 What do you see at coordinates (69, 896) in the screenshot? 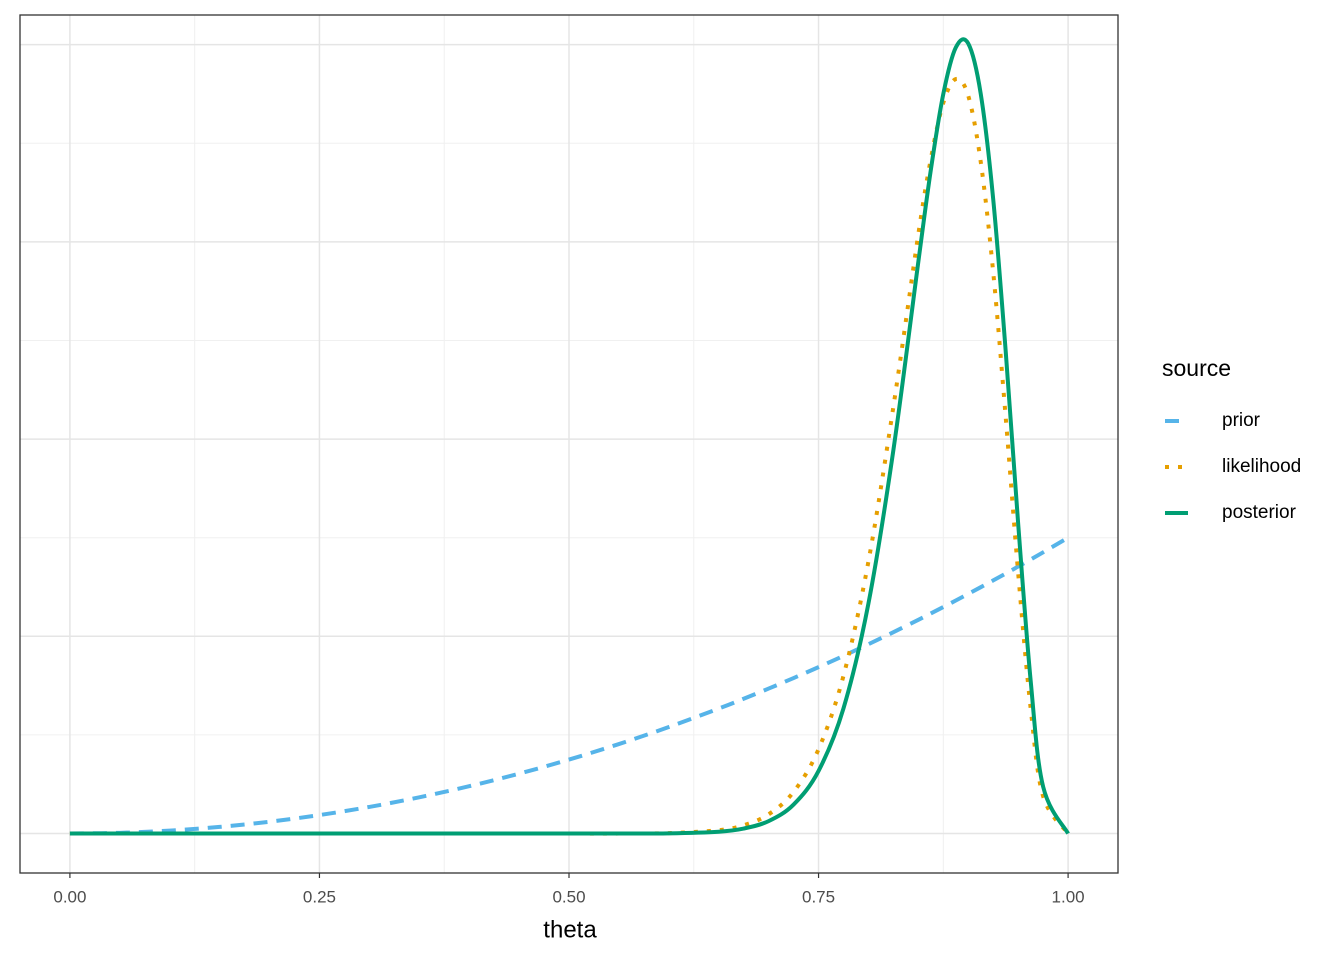
I see `x-tick-label: 0.00` at bounding box center [69, 896].